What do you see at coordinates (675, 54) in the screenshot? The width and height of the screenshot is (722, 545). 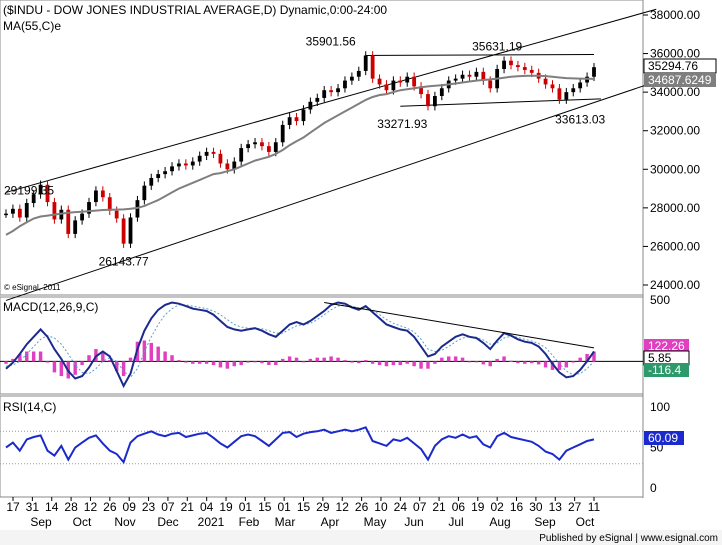 I see `price-y-tick-label: 36000.00` at bounding box center [675, 54].